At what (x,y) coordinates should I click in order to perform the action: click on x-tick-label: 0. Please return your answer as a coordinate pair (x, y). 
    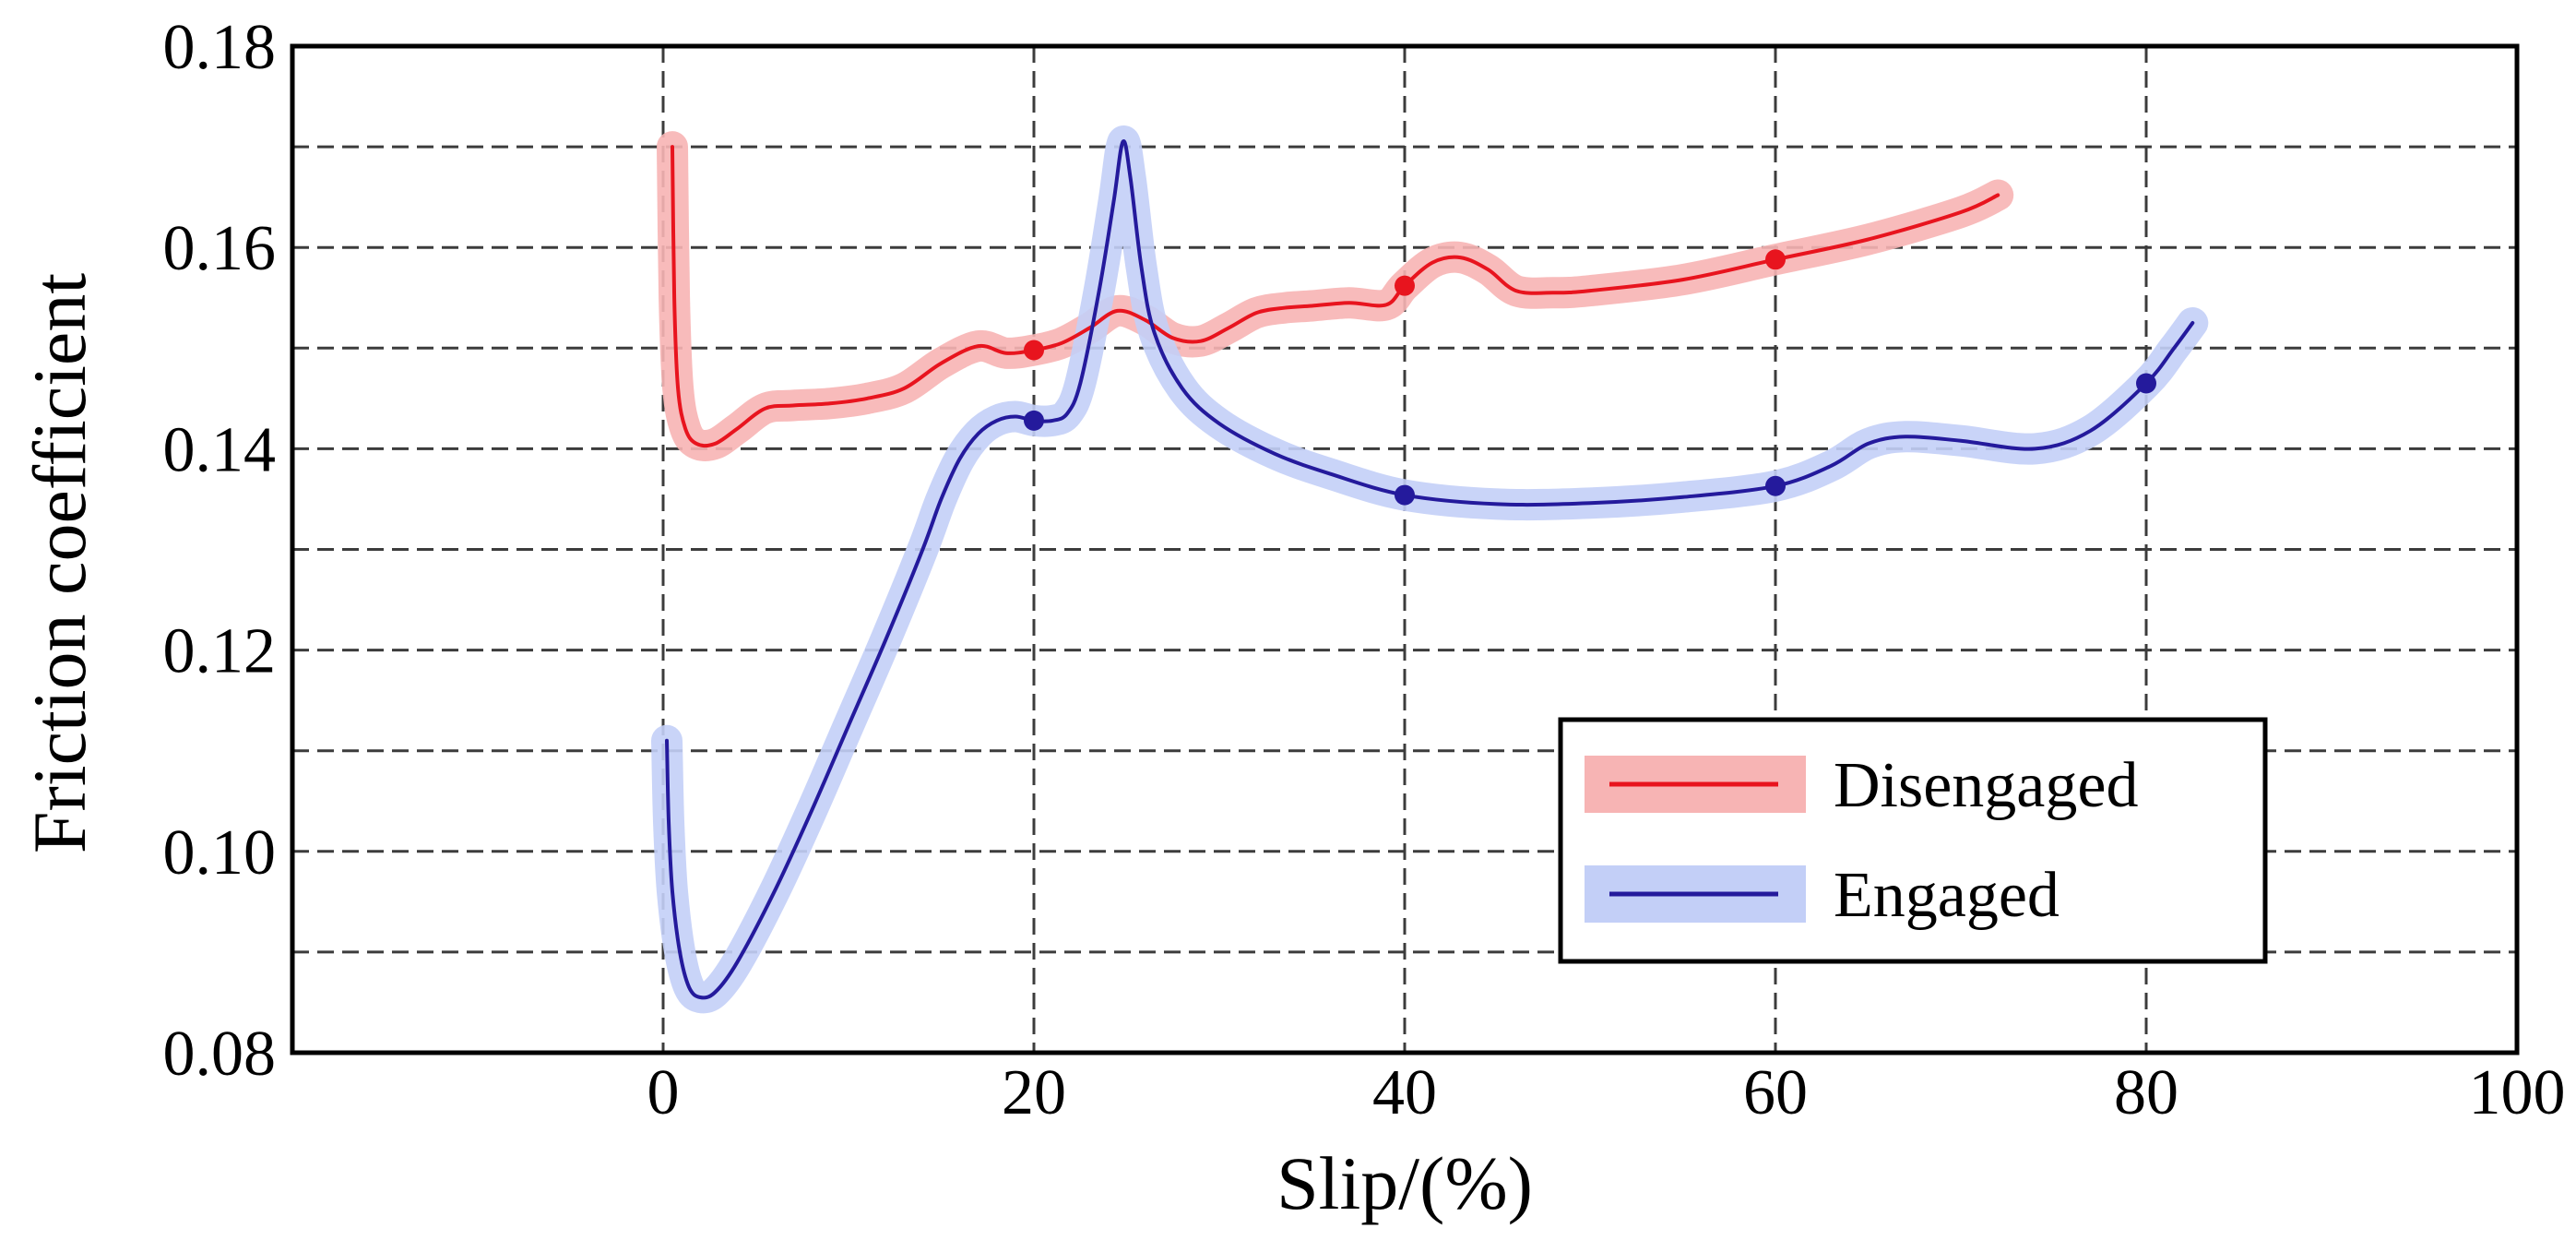
    Looking at the image, I should click on (664, 1093).